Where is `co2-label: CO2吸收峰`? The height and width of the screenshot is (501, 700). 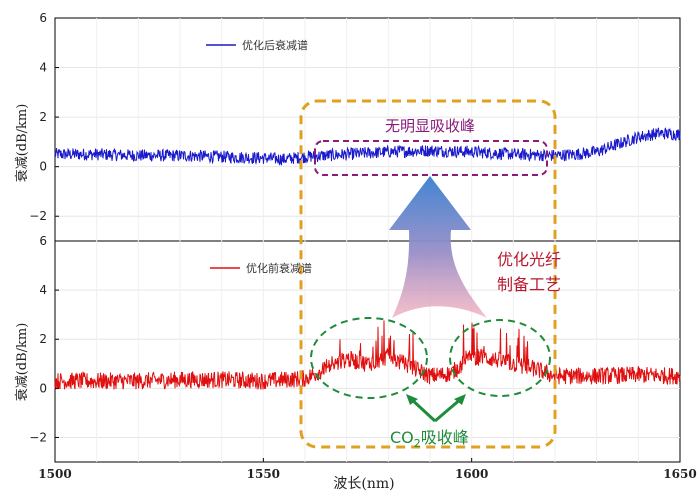 co2-label: CO2吸收峰 is located at coordinates (429, 439).